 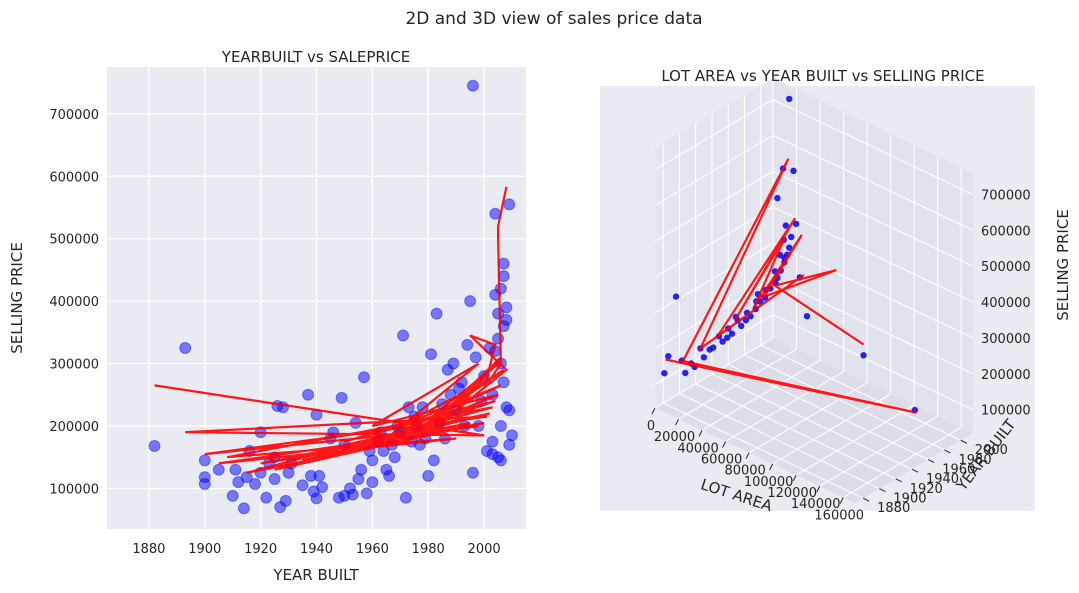 I want to click on xtick-label-3d: 0, so click(x=651, y=426).